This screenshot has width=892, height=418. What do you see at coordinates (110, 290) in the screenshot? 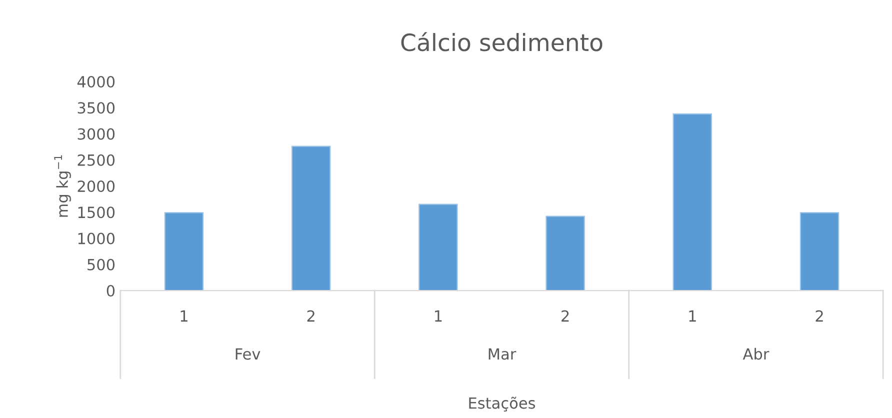
I see `y-tick-label: 0` at bounding box center [110, 290].